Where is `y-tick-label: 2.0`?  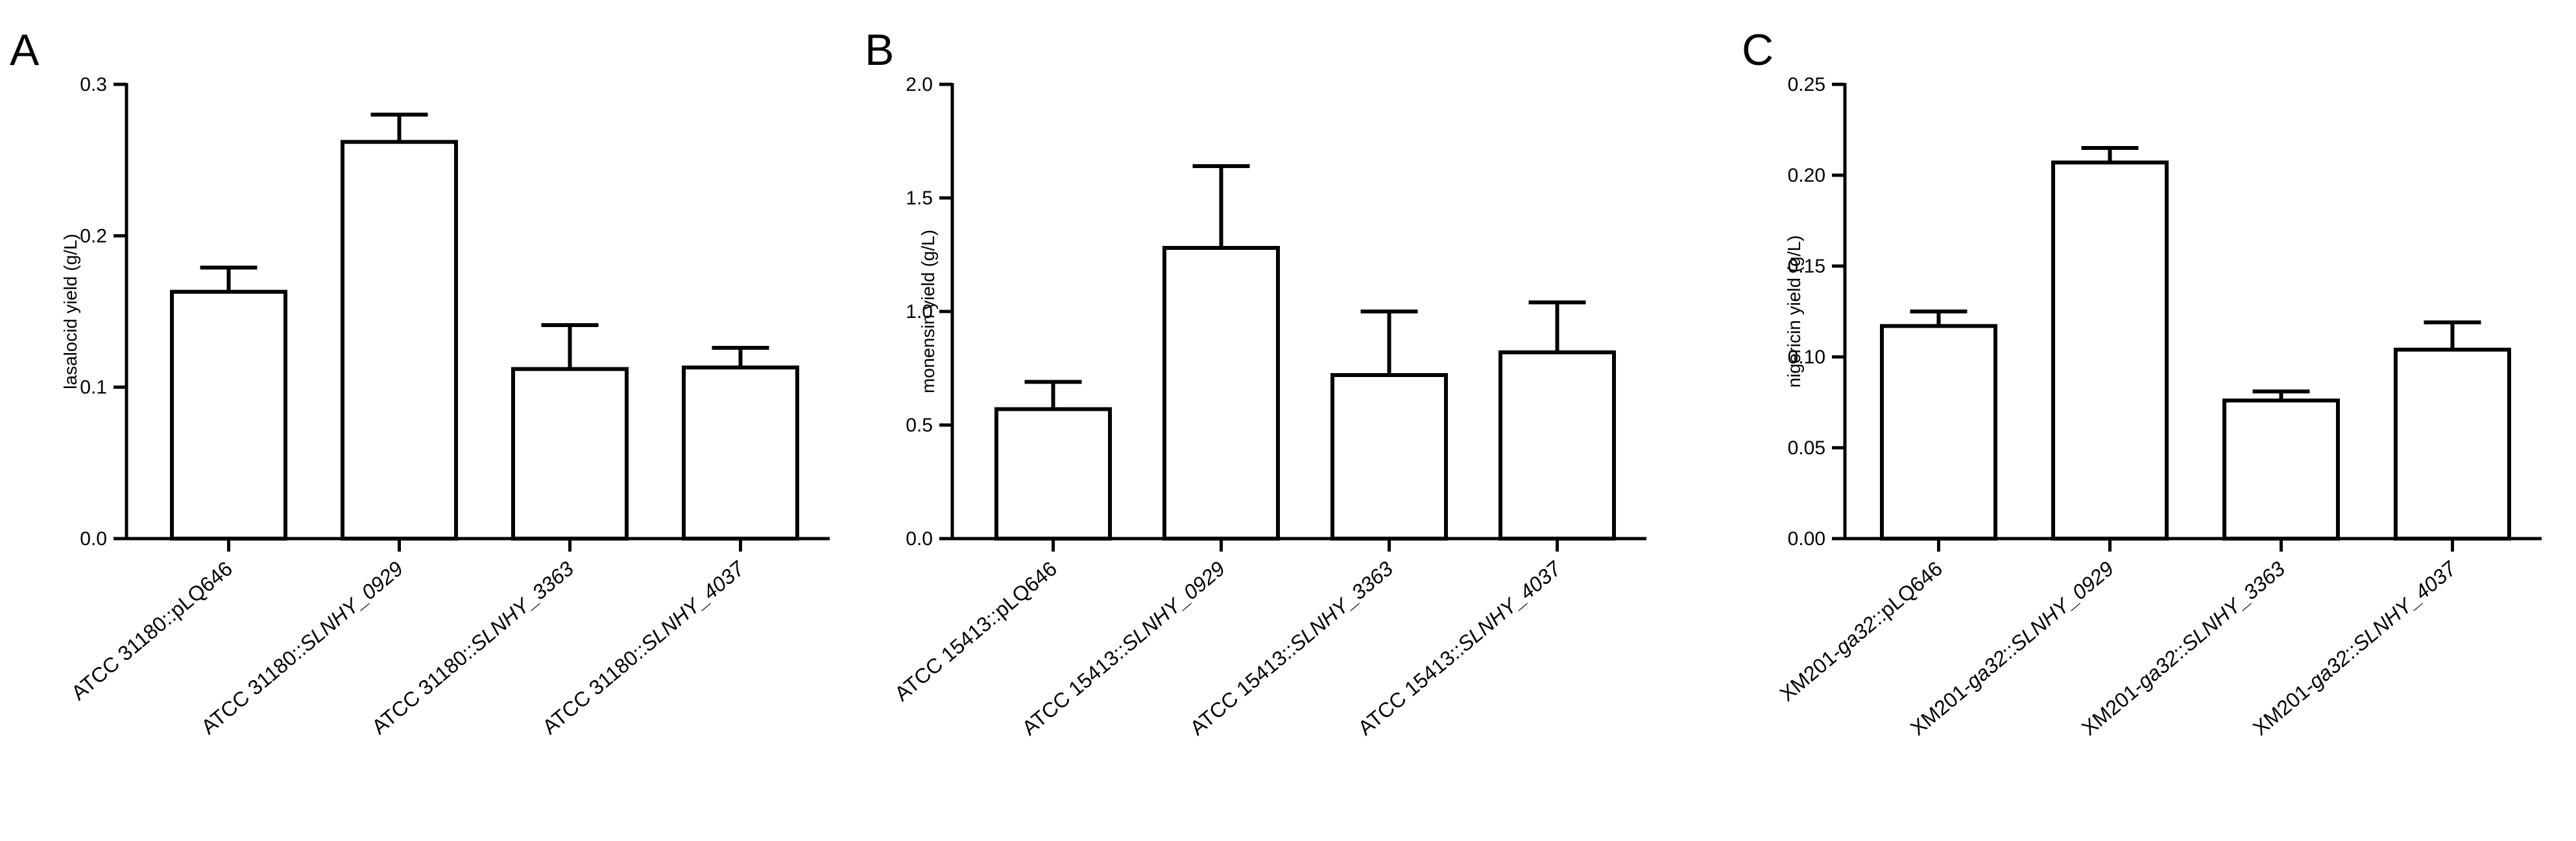 y-tick-label: 2.0 is located at coordinates (919, 85).